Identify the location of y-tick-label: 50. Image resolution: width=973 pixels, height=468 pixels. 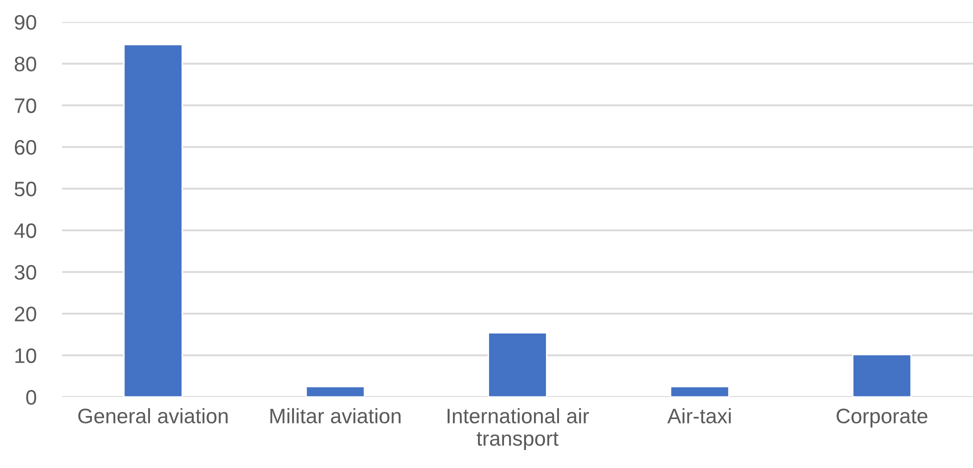
(25, 189).